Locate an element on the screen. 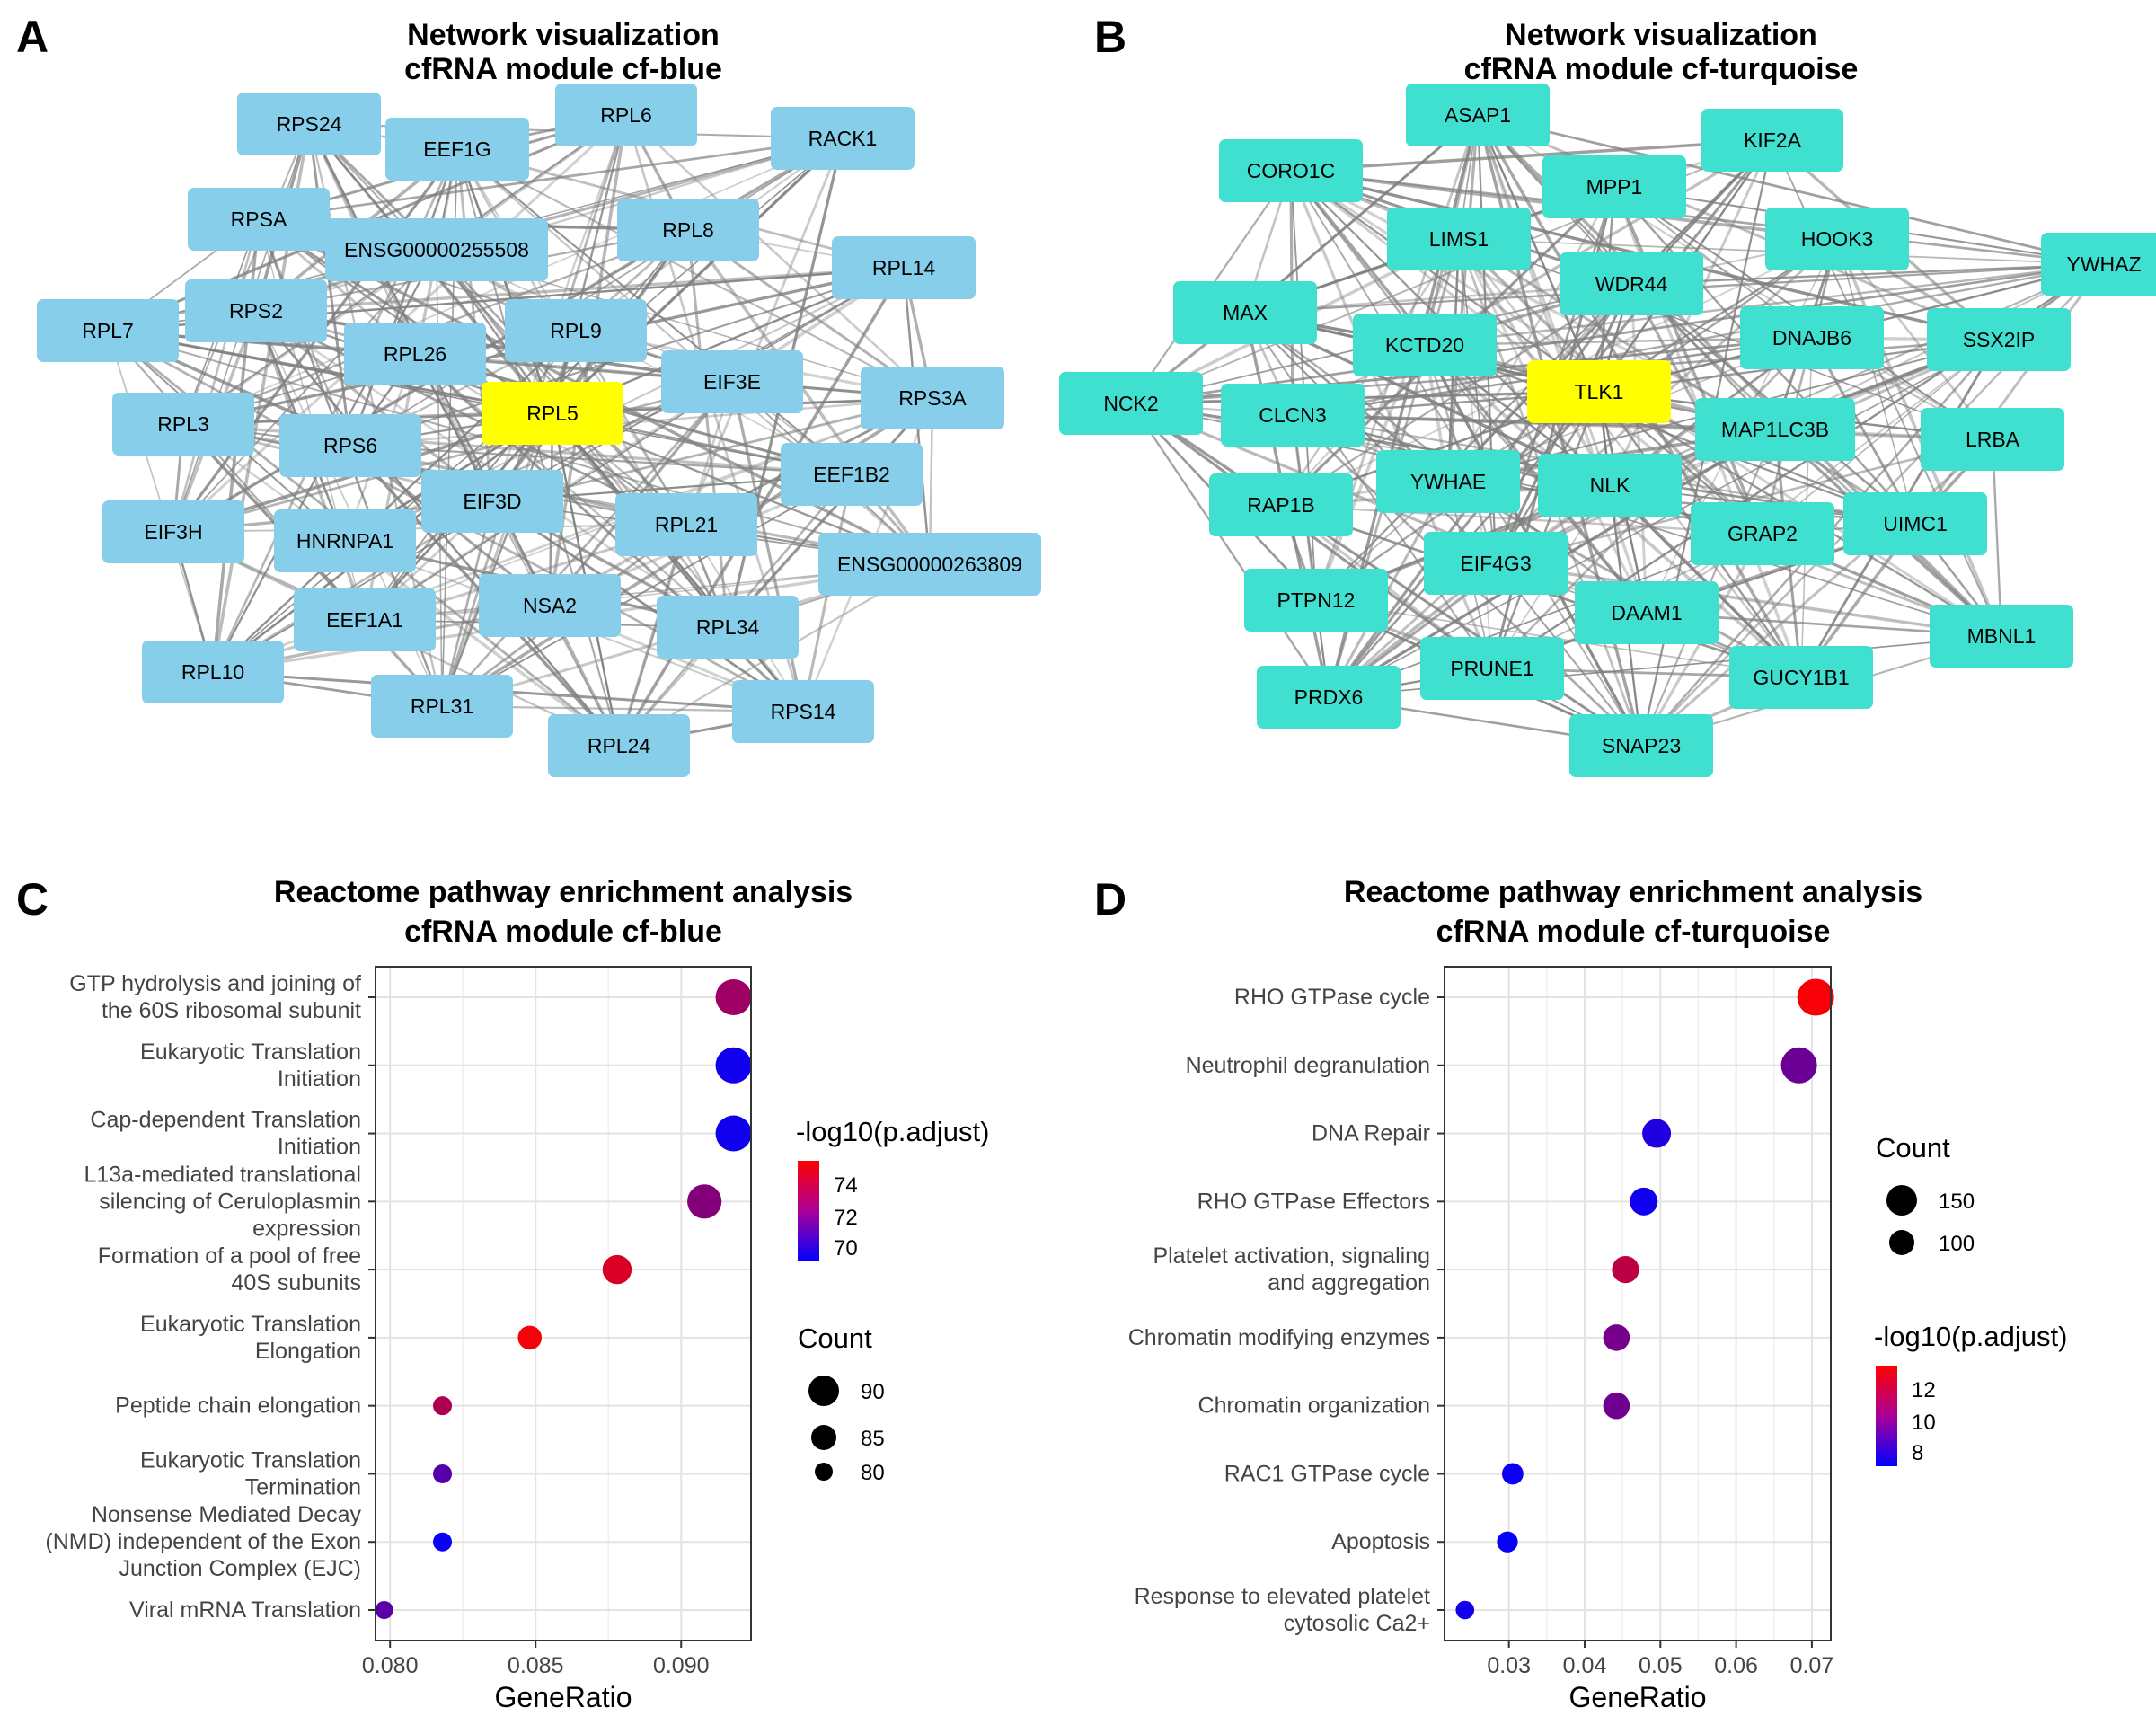 This screenshot has height=1725, width=2156. y-tick-label: Initiation is located at coordinates (320, 1147).